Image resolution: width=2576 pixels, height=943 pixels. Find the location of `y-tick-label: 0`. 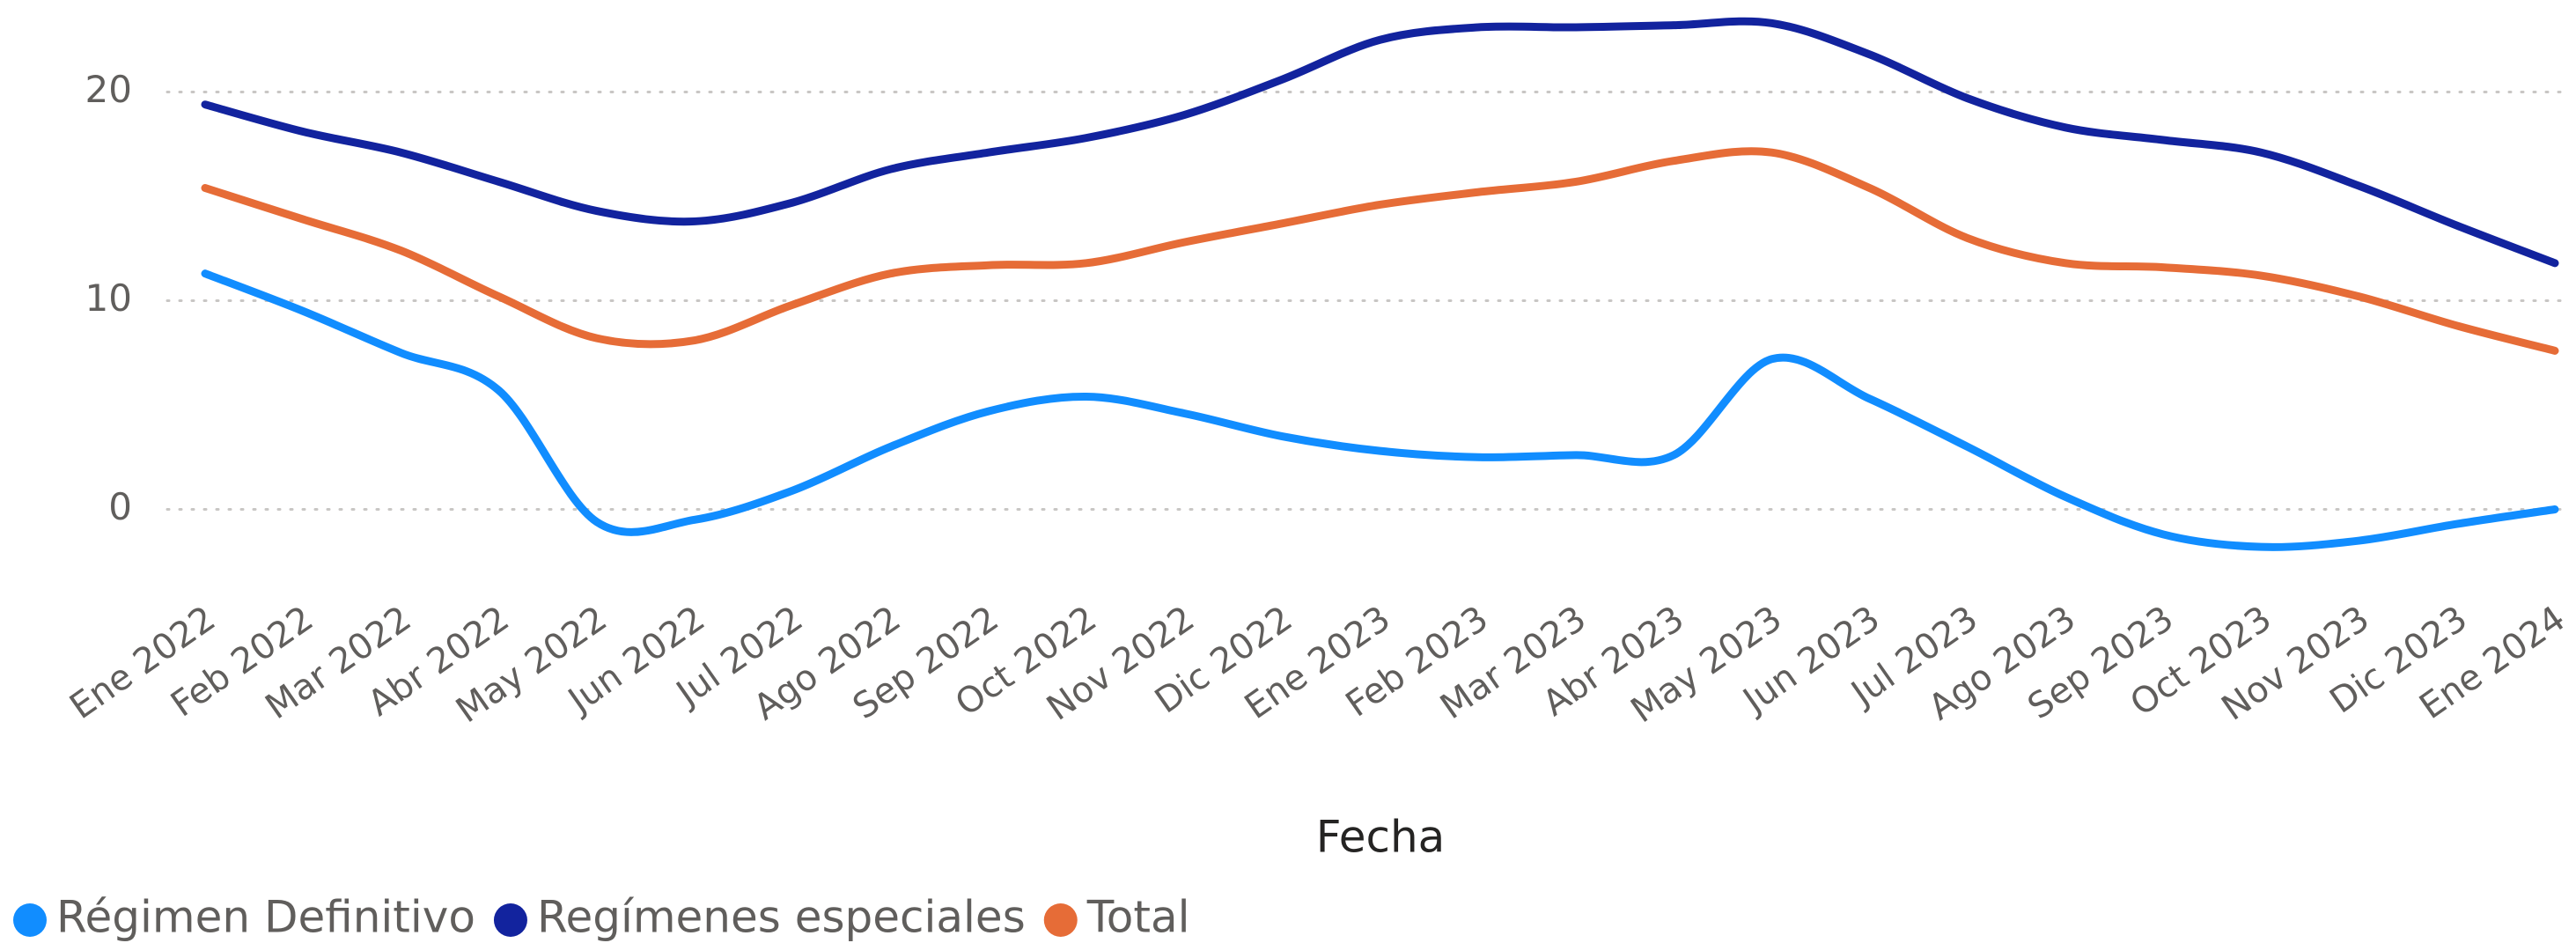

y-tick-label: 0 is located at coordinates (120, 506).